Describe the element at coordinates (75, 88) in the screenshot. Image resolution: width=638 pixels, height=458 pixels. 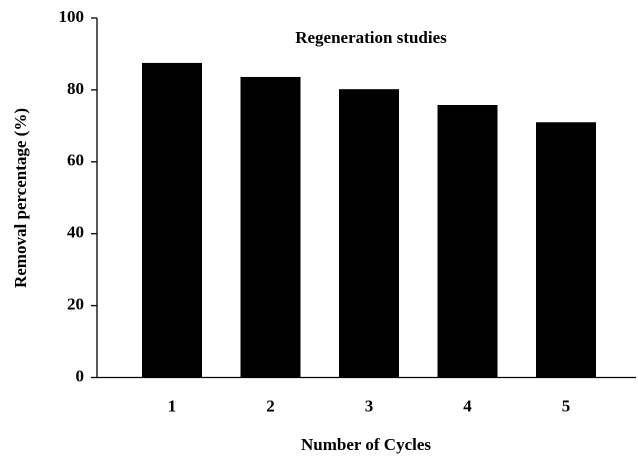
I see `y-tick-label: 80` at that location.